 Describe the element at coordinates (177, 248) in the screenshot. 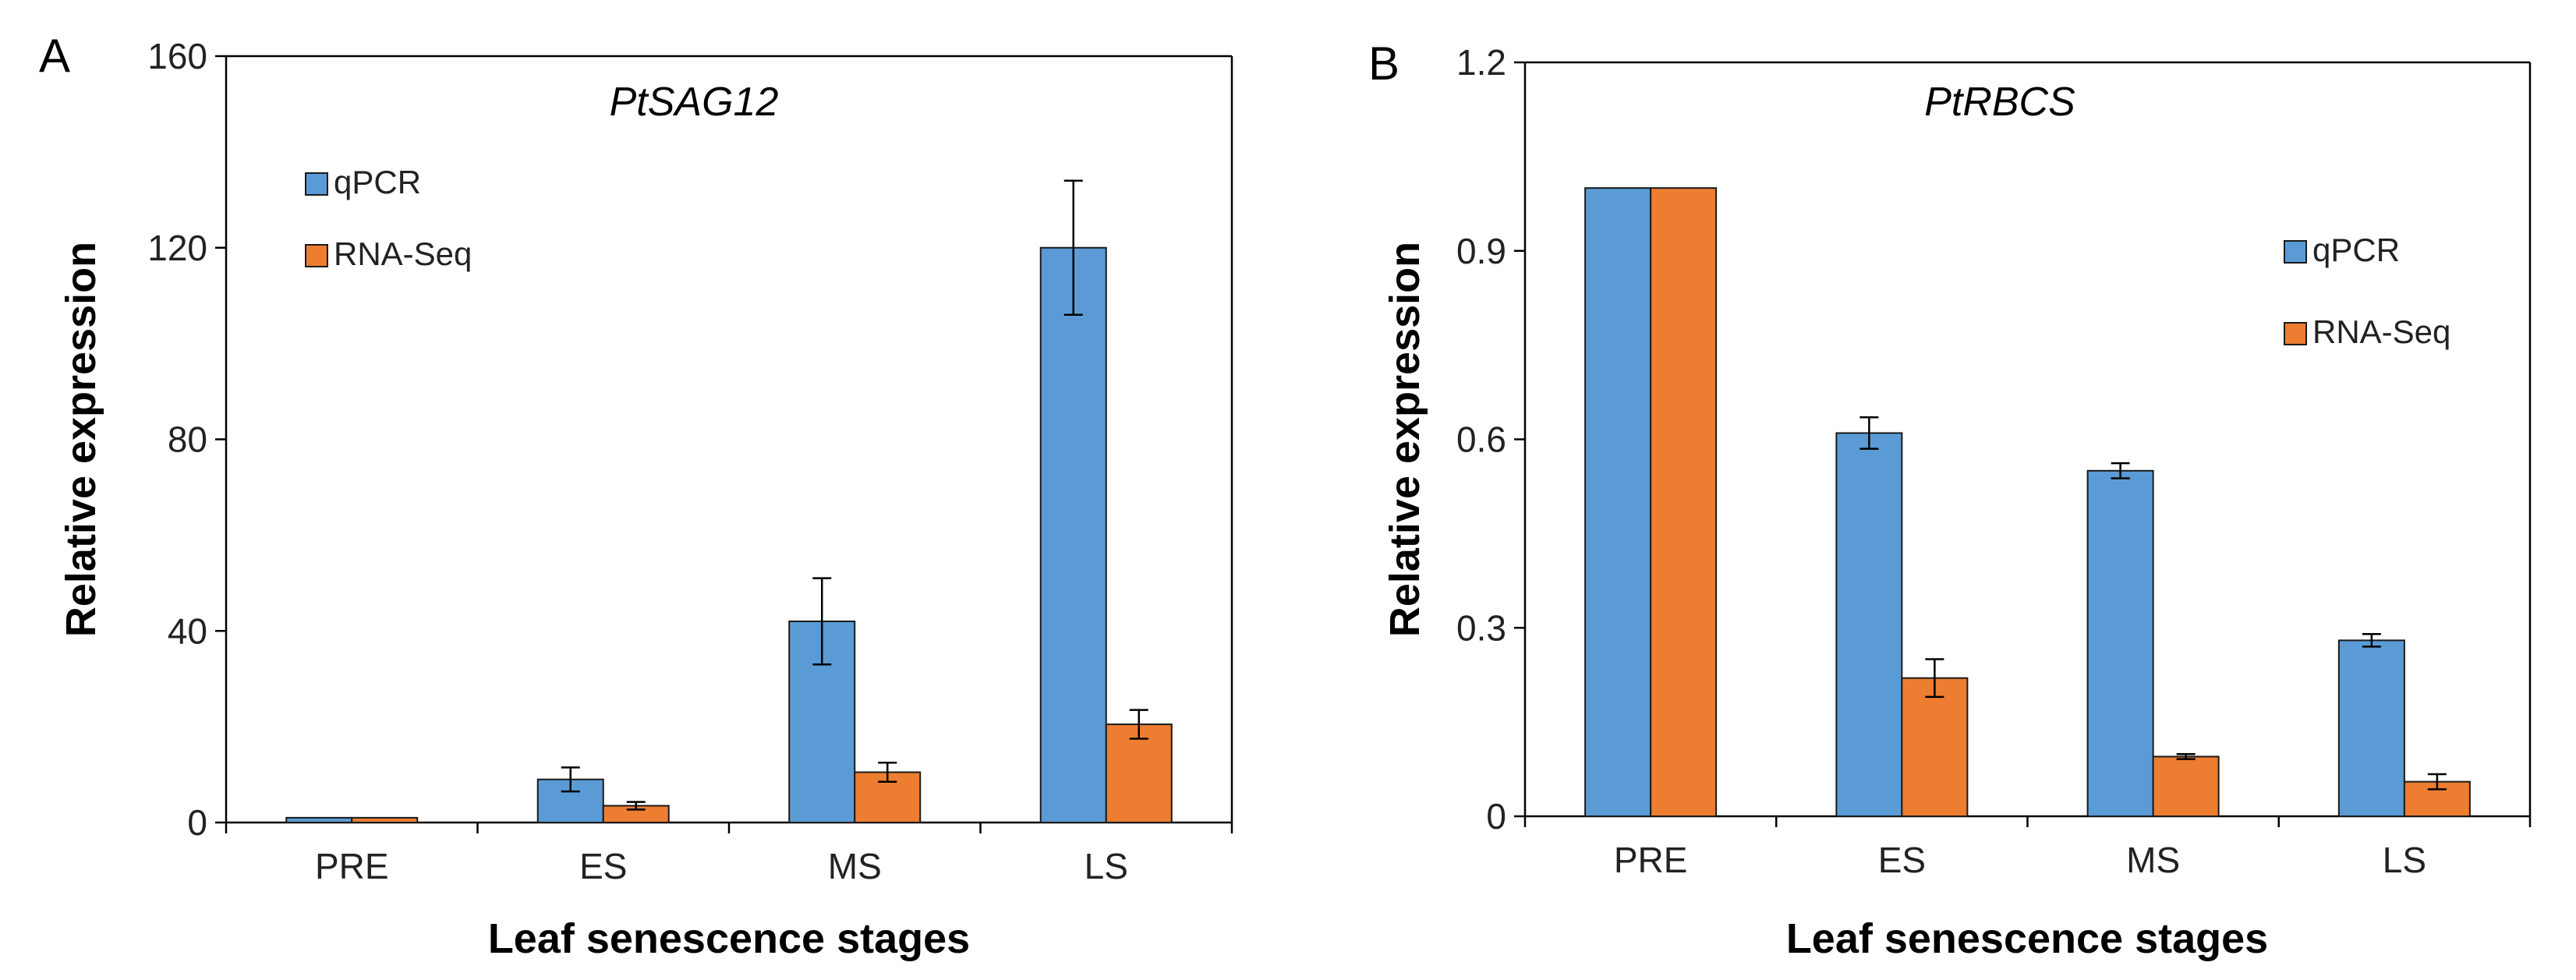

I see `y-tick-label: 120` at that location.